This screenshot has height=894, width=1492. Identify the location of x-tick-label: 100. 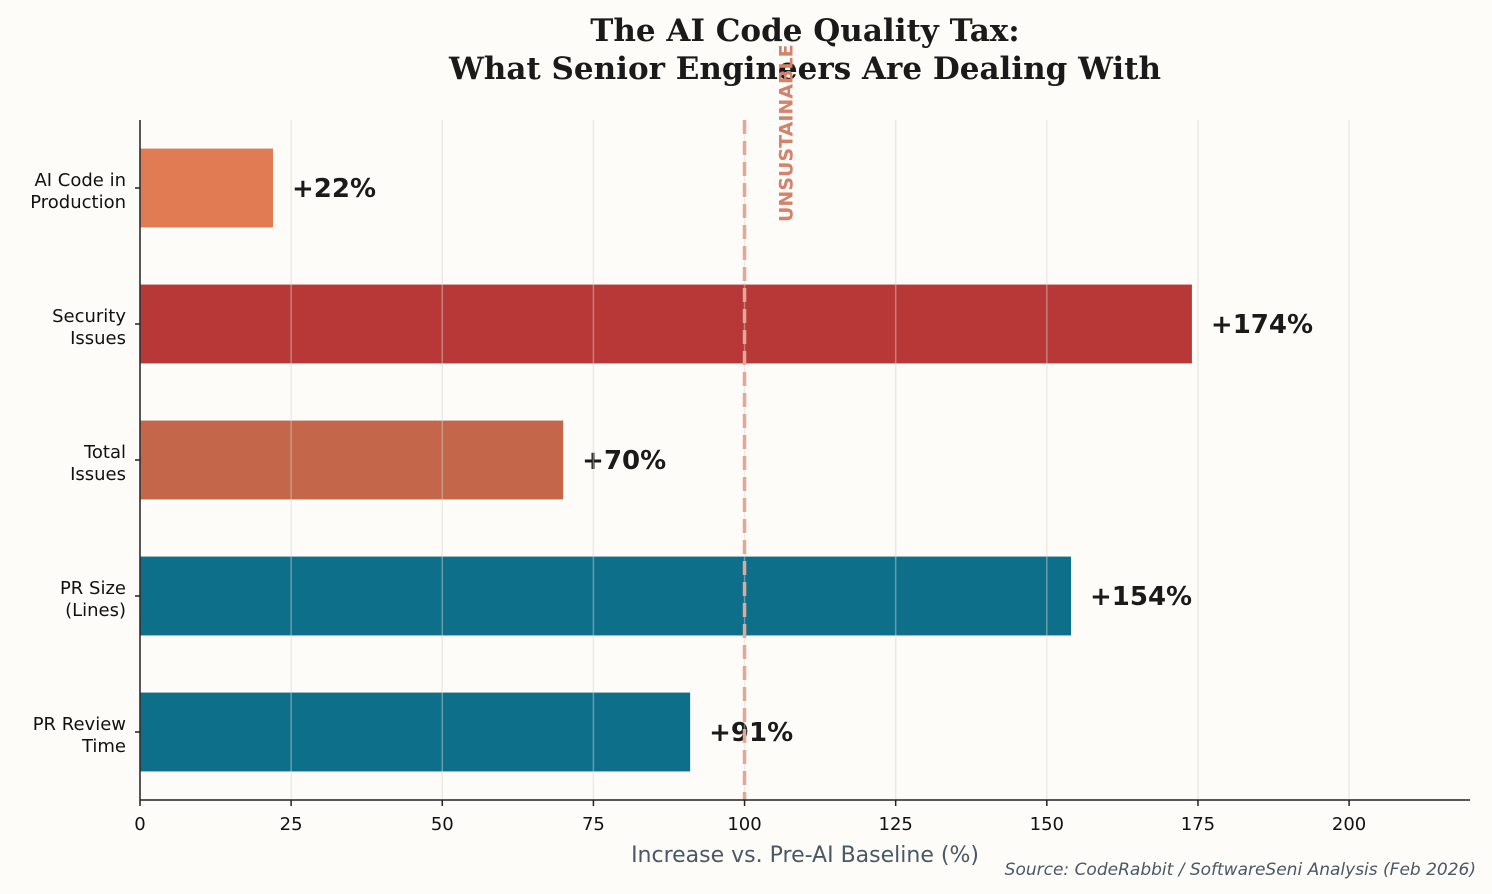
(744, 824).